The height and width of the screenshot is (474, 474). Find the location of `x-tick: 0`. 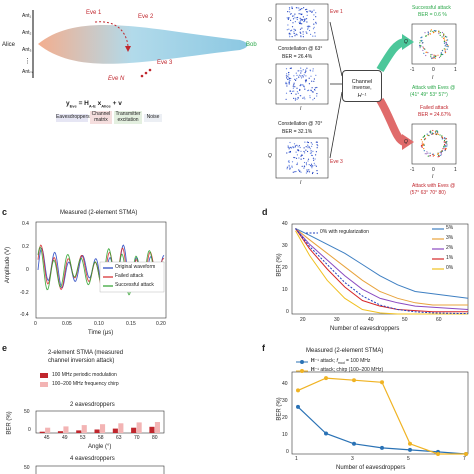

x-tick: 0 is located at coordinates (35, 324).